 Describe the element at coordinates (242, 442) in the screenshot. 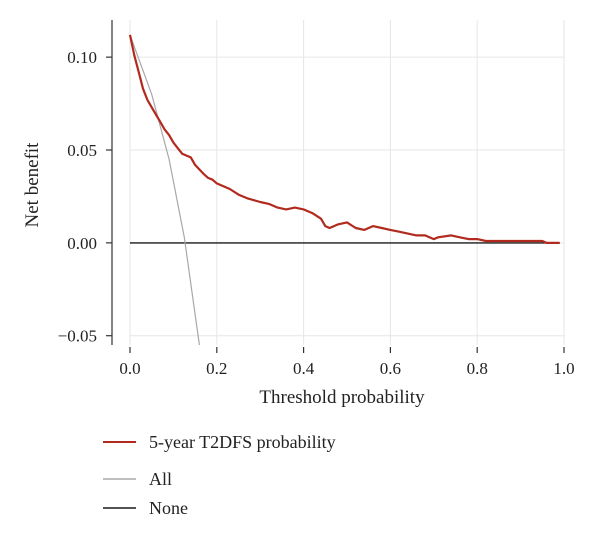

I see `legend-label-5-year-t2dfs-probability: 5-year T2DFS probability` at that location.